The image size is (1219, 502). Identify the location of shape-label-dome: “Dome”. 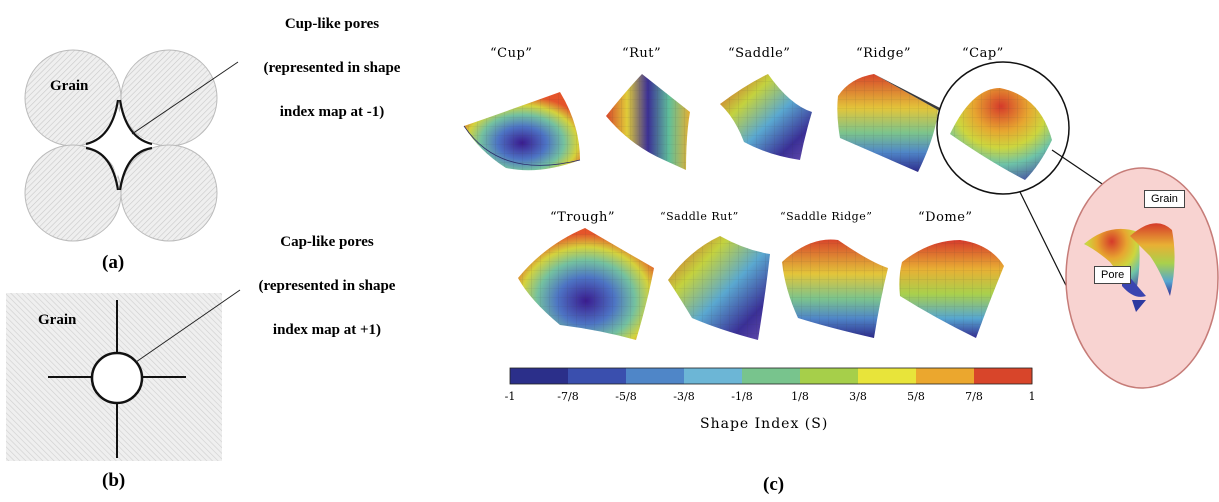
(945, 217).